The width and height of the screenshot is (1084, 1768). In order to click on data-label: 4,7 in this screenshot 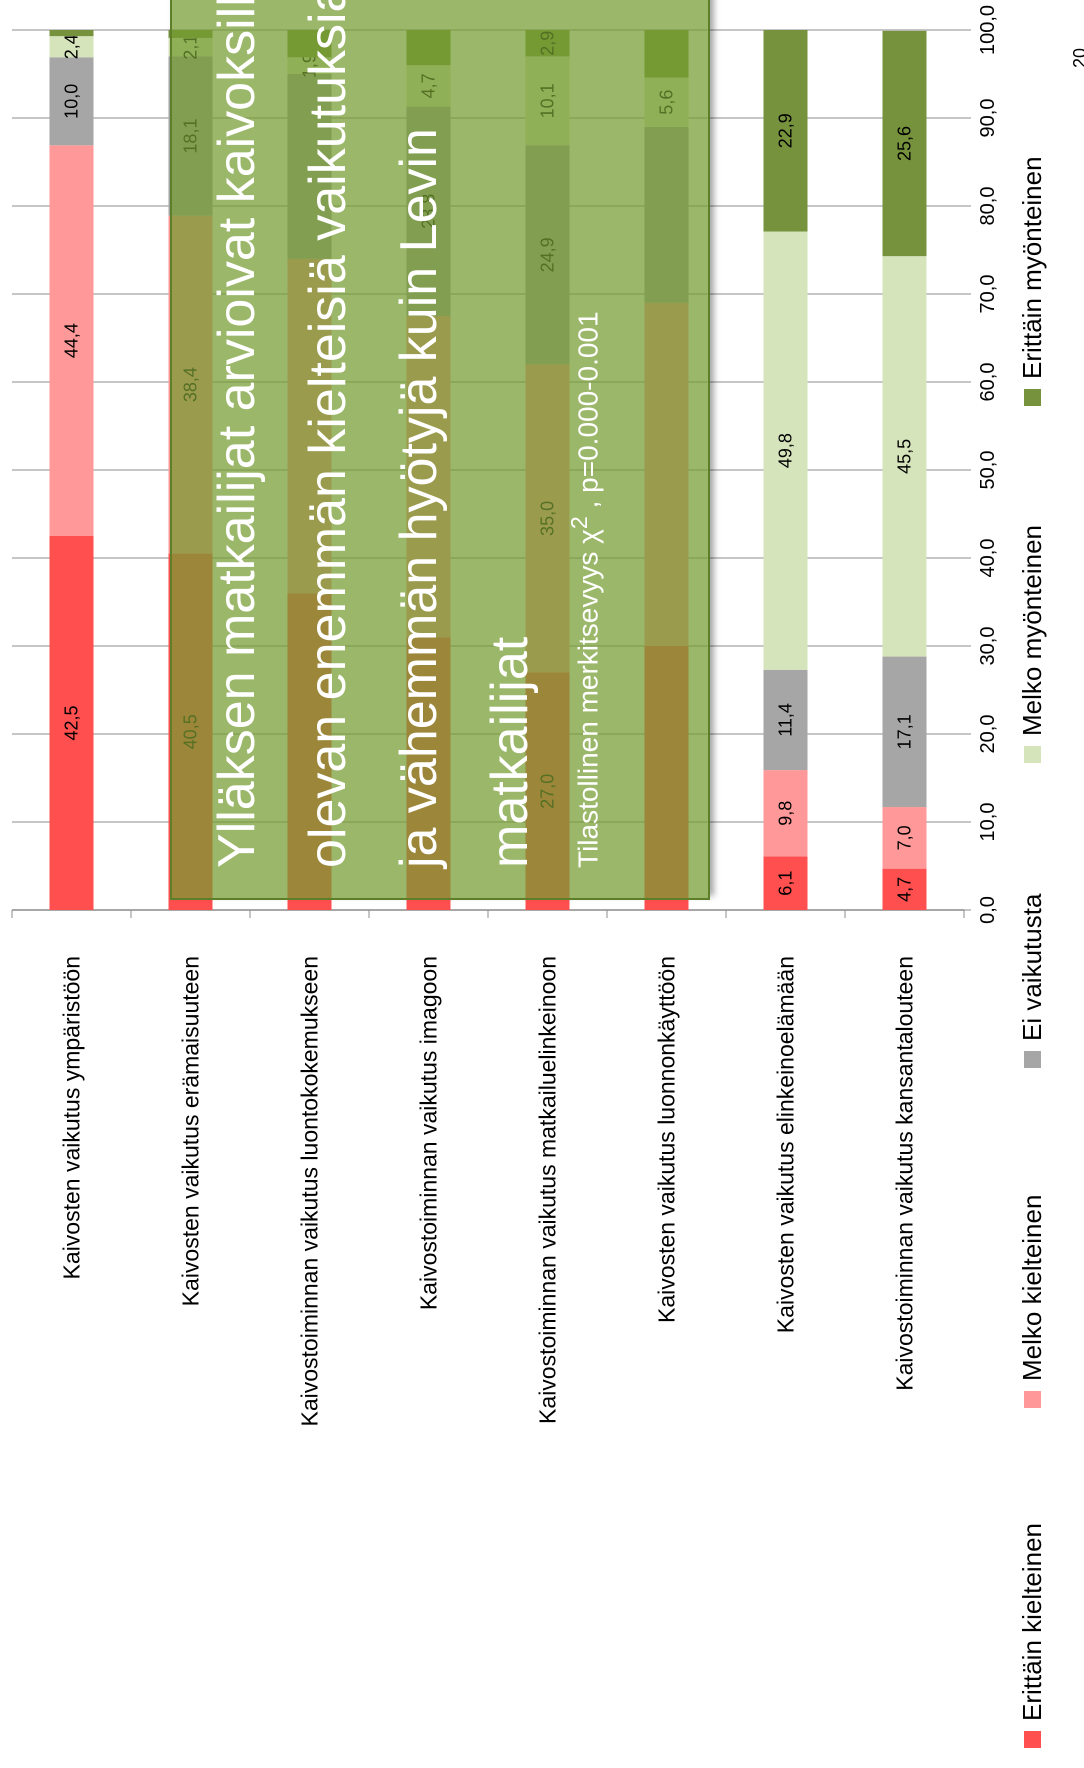, I will do `click(905, 889)`.